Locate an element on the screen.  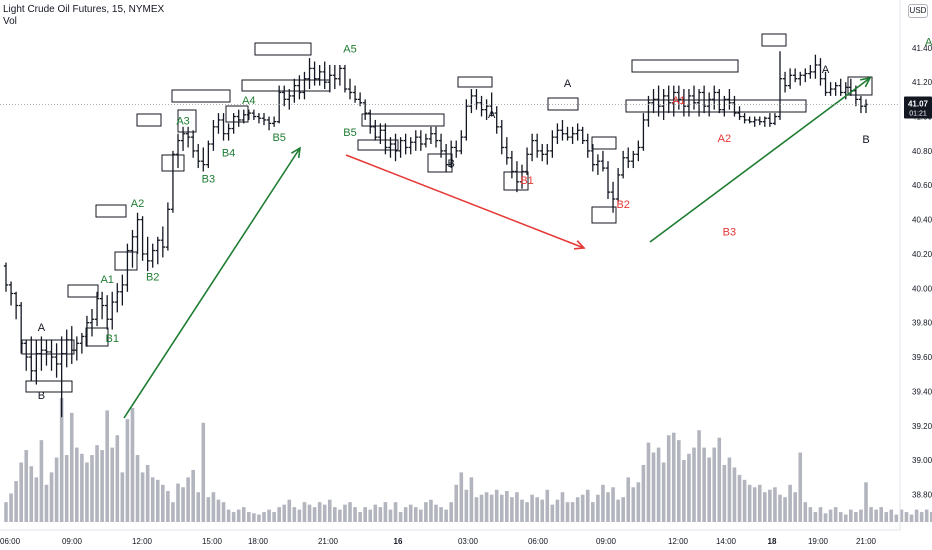
pivot-box-b2-red is located at coordinates (516, 181).